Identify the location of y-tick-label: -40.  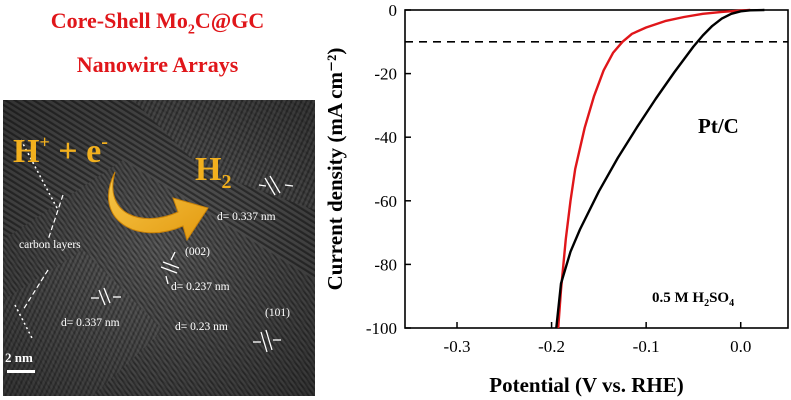
(385, 137).